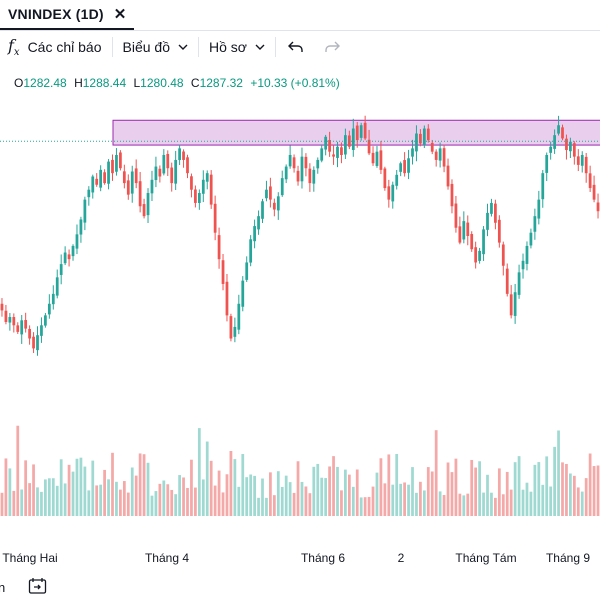 The height and width of the screenshot is (600, 600). I want to click on profile-dropdown: Hồ sơ, so click(237, 47).